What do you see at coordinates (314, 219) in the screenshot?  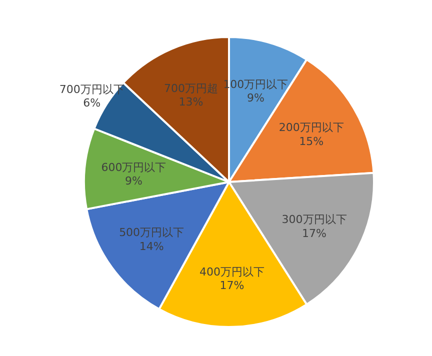 I see `slice-label: 300万円以下` at bounding box center [314, 219].